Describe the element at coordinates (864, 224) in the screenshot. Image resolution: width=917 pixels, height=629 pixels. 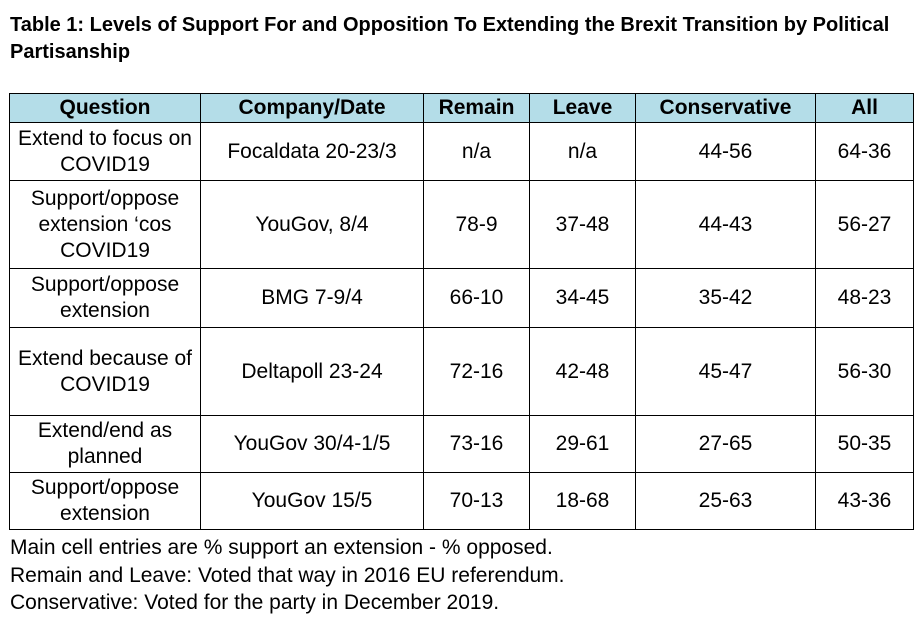
I see `cell-all: 56-27` at that location.